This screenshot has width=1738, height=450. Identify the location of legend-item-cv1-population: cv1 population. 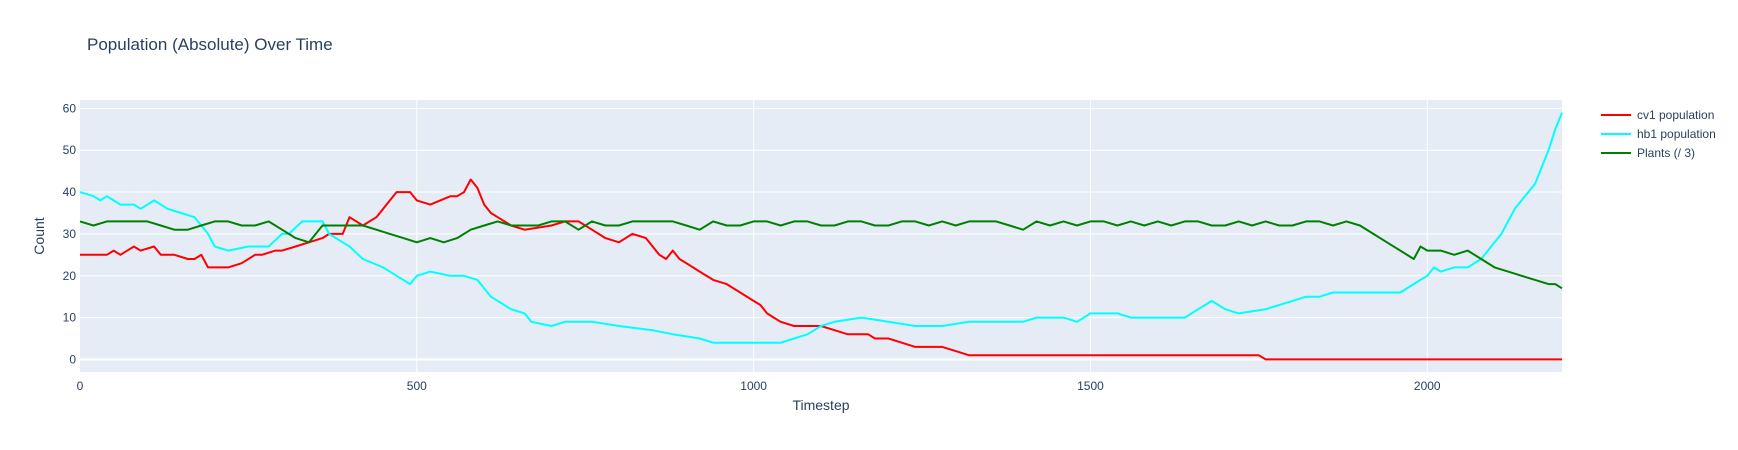
(1657, 115).